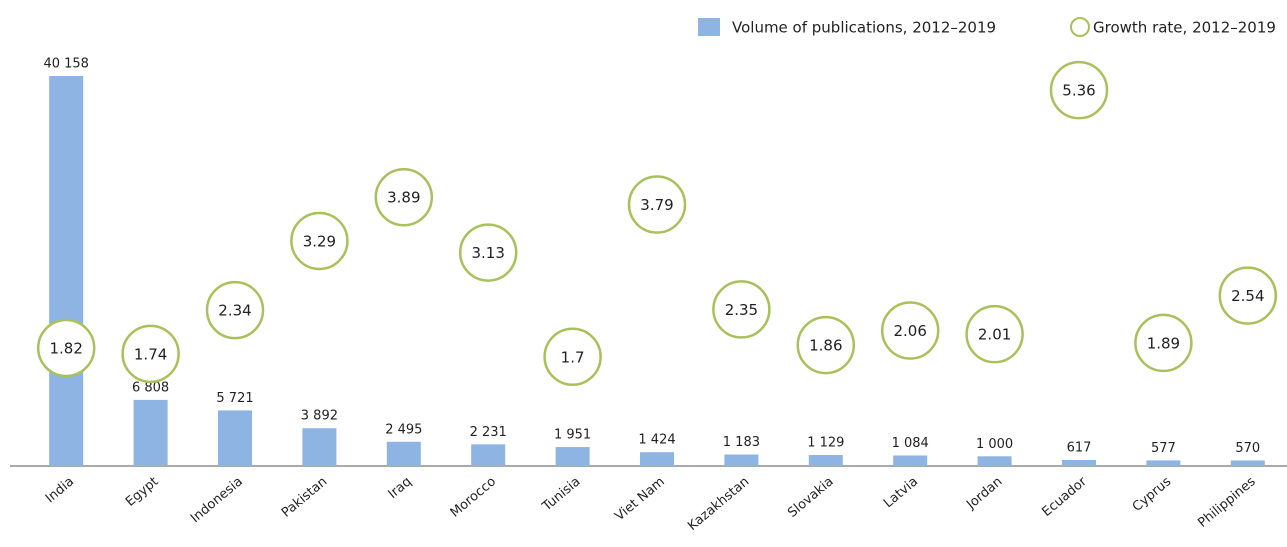 This screenshot has width=1287, height=547. I want to click on growth-label: 1.89, so click(1163, 343).